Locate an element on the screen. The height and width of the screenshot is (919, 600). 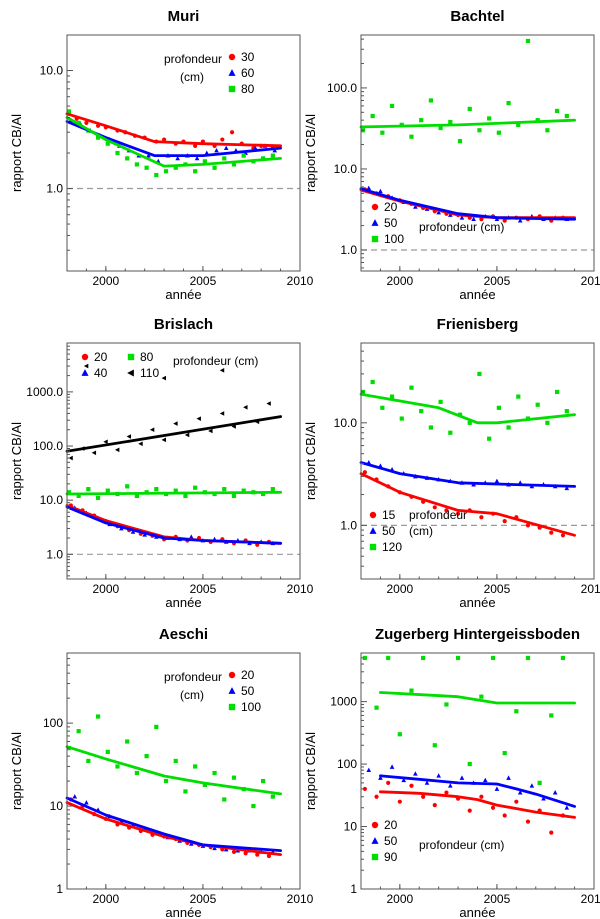
chart-title: Zugerberg Hintergeissboden is located at coordinates (477, 634).